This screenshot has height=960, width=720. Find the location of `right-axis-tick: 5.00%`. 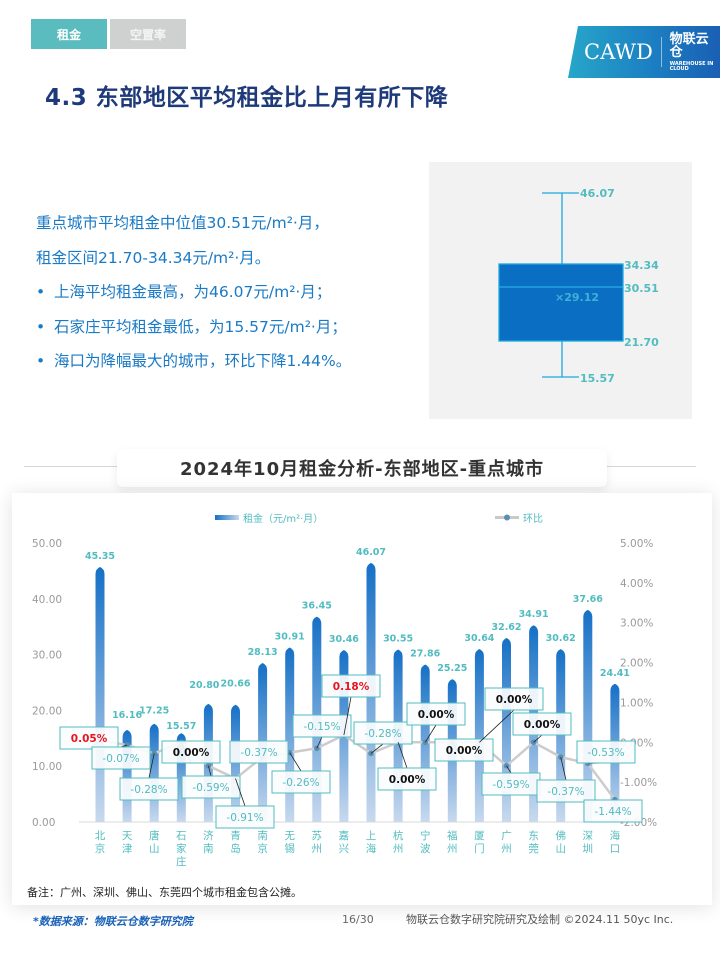

right-axis-tick: 5.00% is located at coordinates (636, 544).